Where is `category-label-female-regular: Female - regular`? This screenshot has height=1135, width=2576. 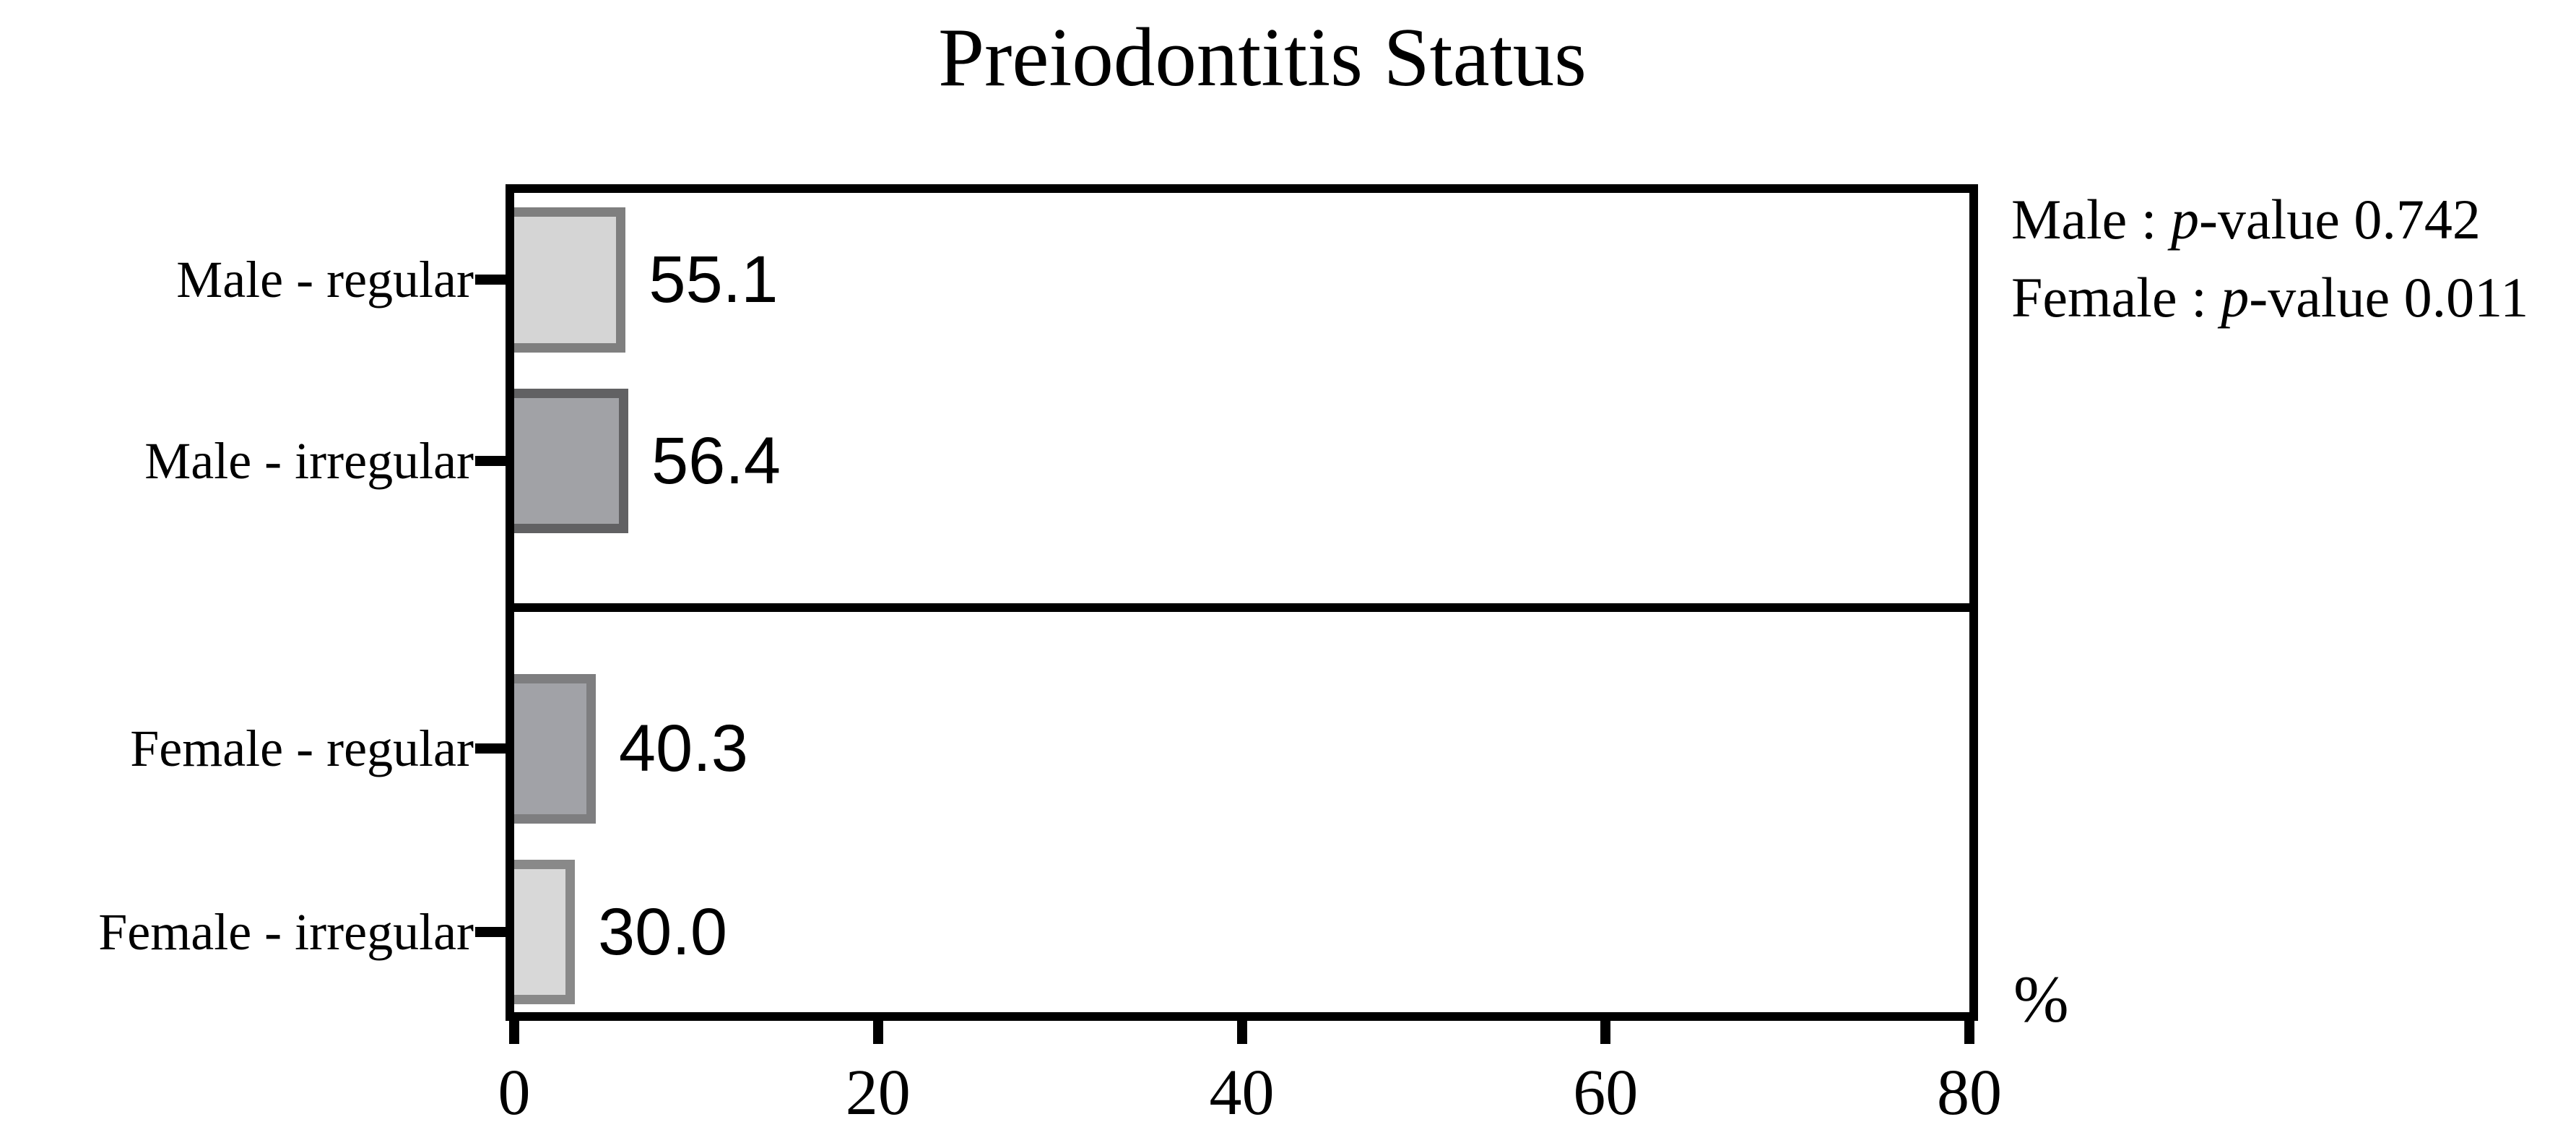
category-label-female-regular: Female - regular is located at coordinates (302, 748).